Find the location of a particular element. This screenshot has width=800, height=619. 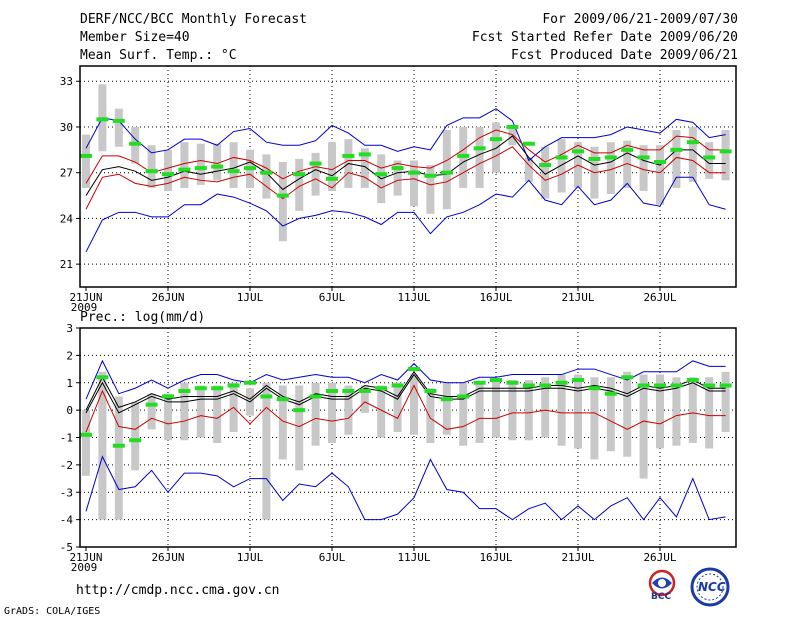

series-mean-line is located at coordinates (405, 165).